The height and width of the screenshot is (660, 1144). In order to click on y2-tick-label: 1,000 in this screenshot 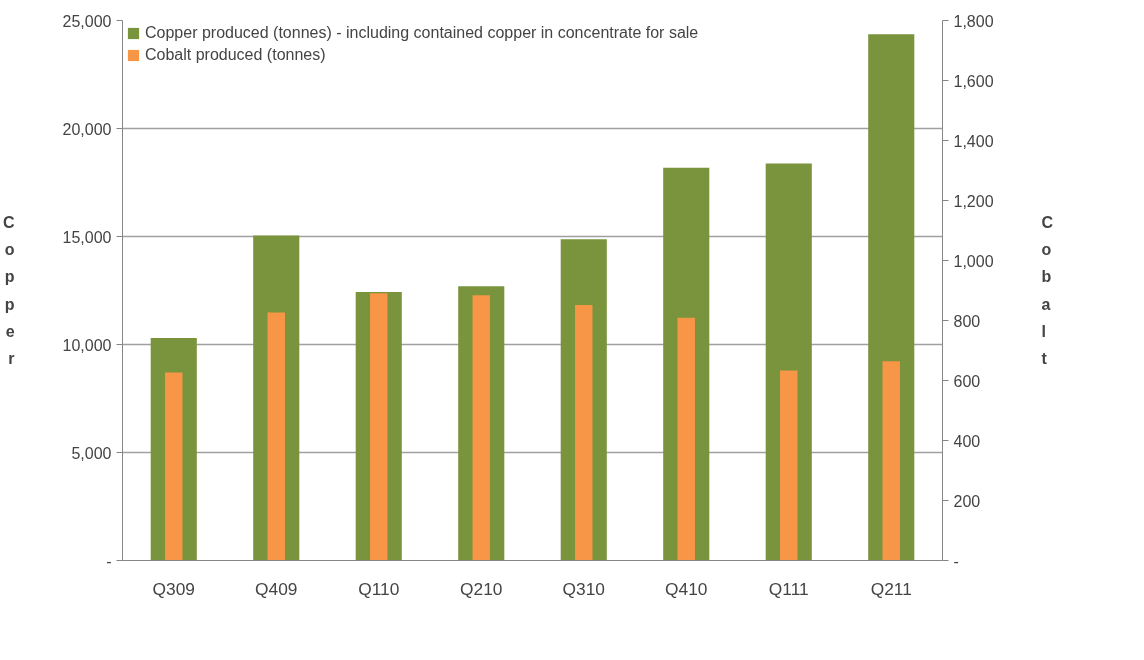, I will do `click(973, 261)`.